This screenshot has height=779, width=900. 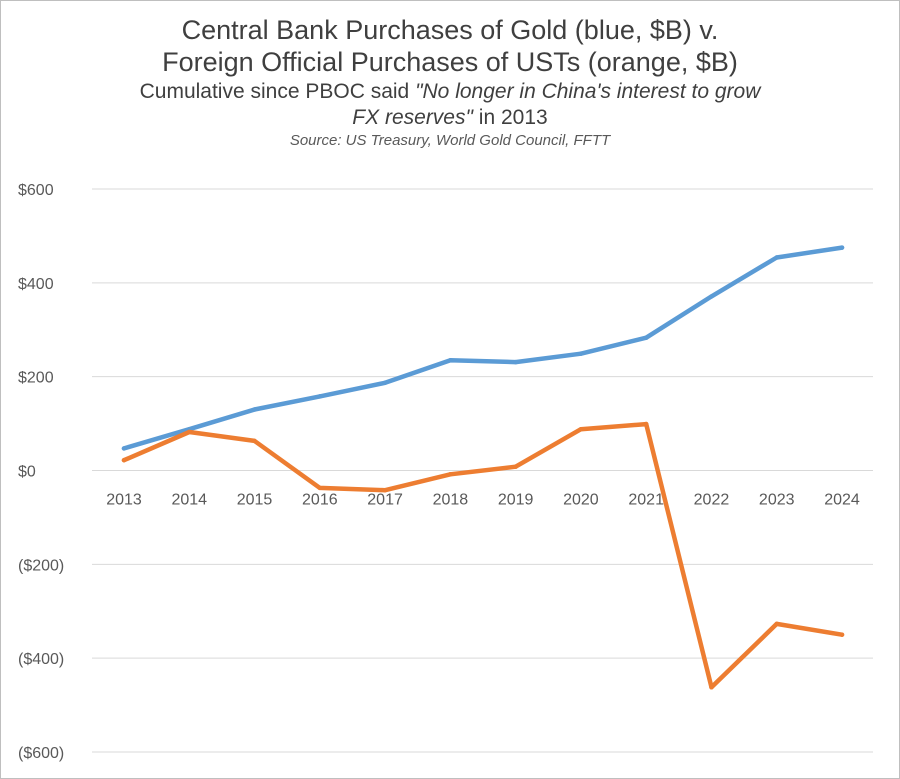 I want to click on x-tick-label: 2014, so click(x=189, y=500).